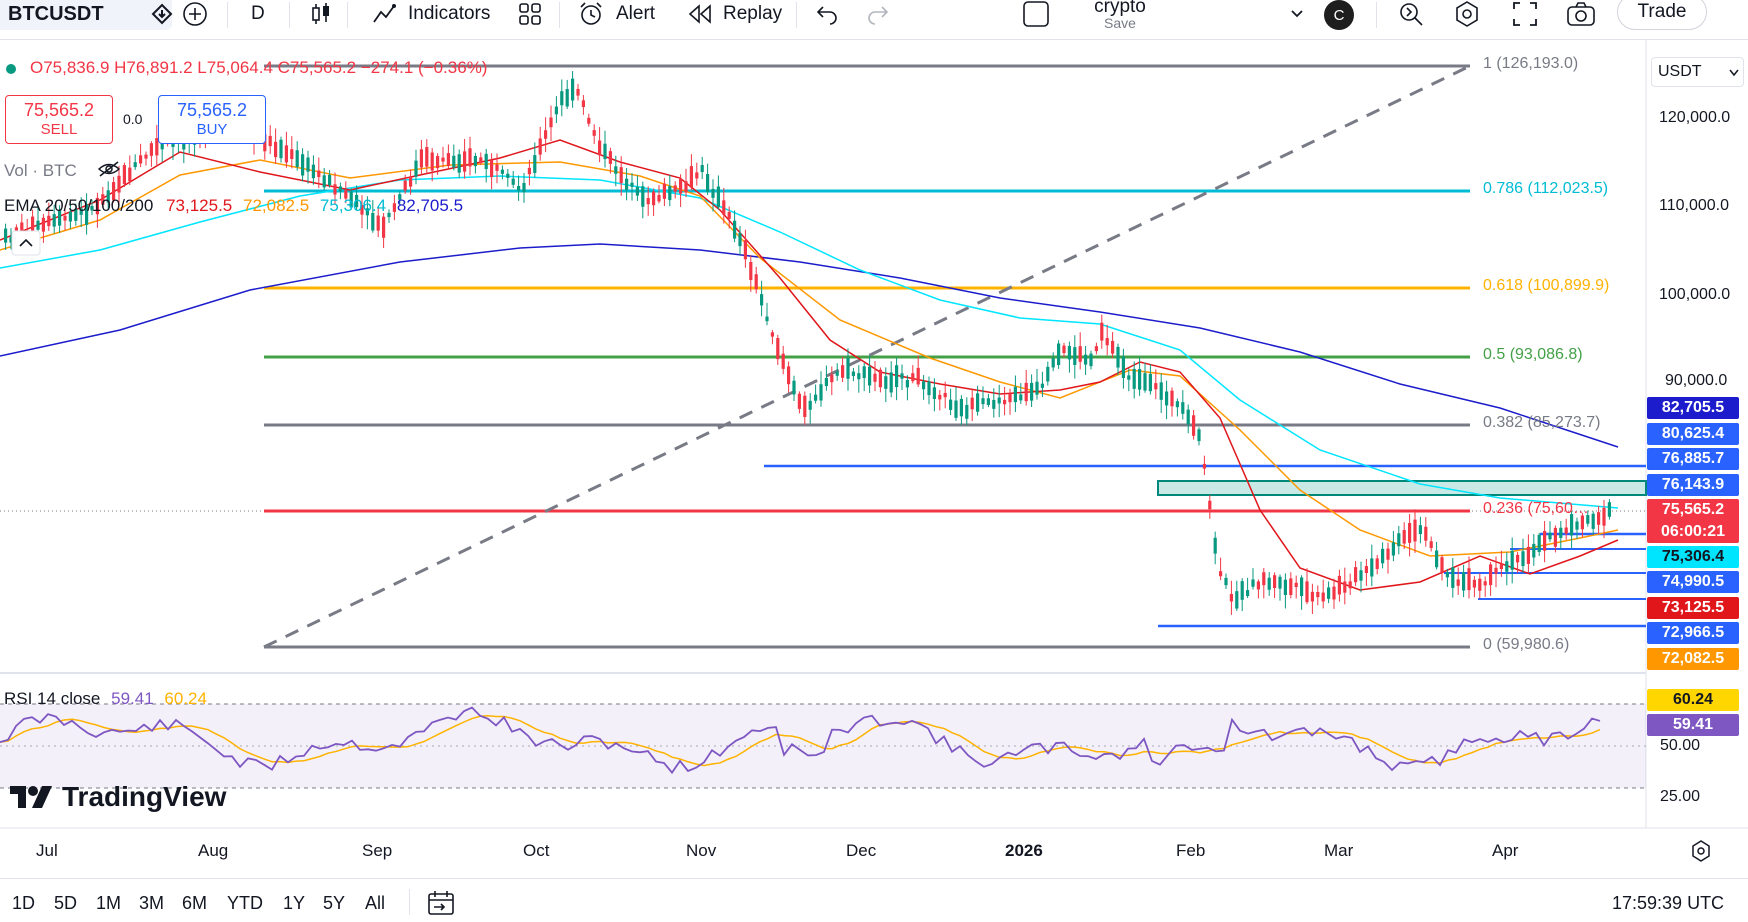 The width and height of the screenshot is (1748, 922). Describe the element at coordinates (1693, 459) in the screenshot. I see `price-tag: 76,885.7` at that location.